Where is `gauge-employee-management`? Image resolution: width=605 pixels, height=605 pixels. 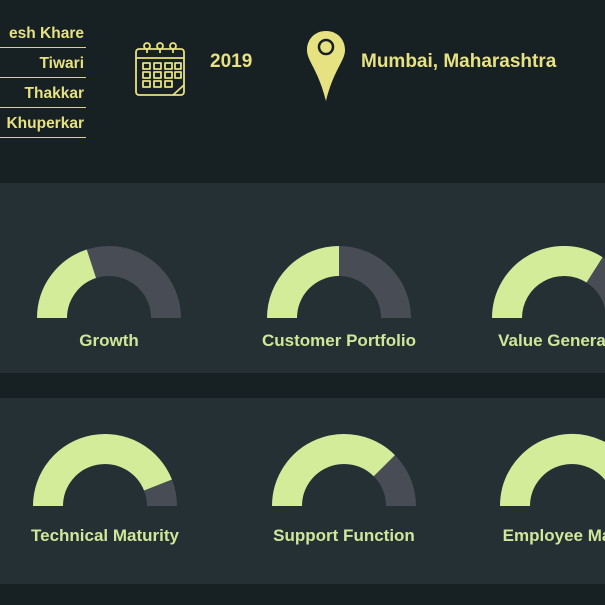
gauge-employee-management is located at coordinates (552, 470).